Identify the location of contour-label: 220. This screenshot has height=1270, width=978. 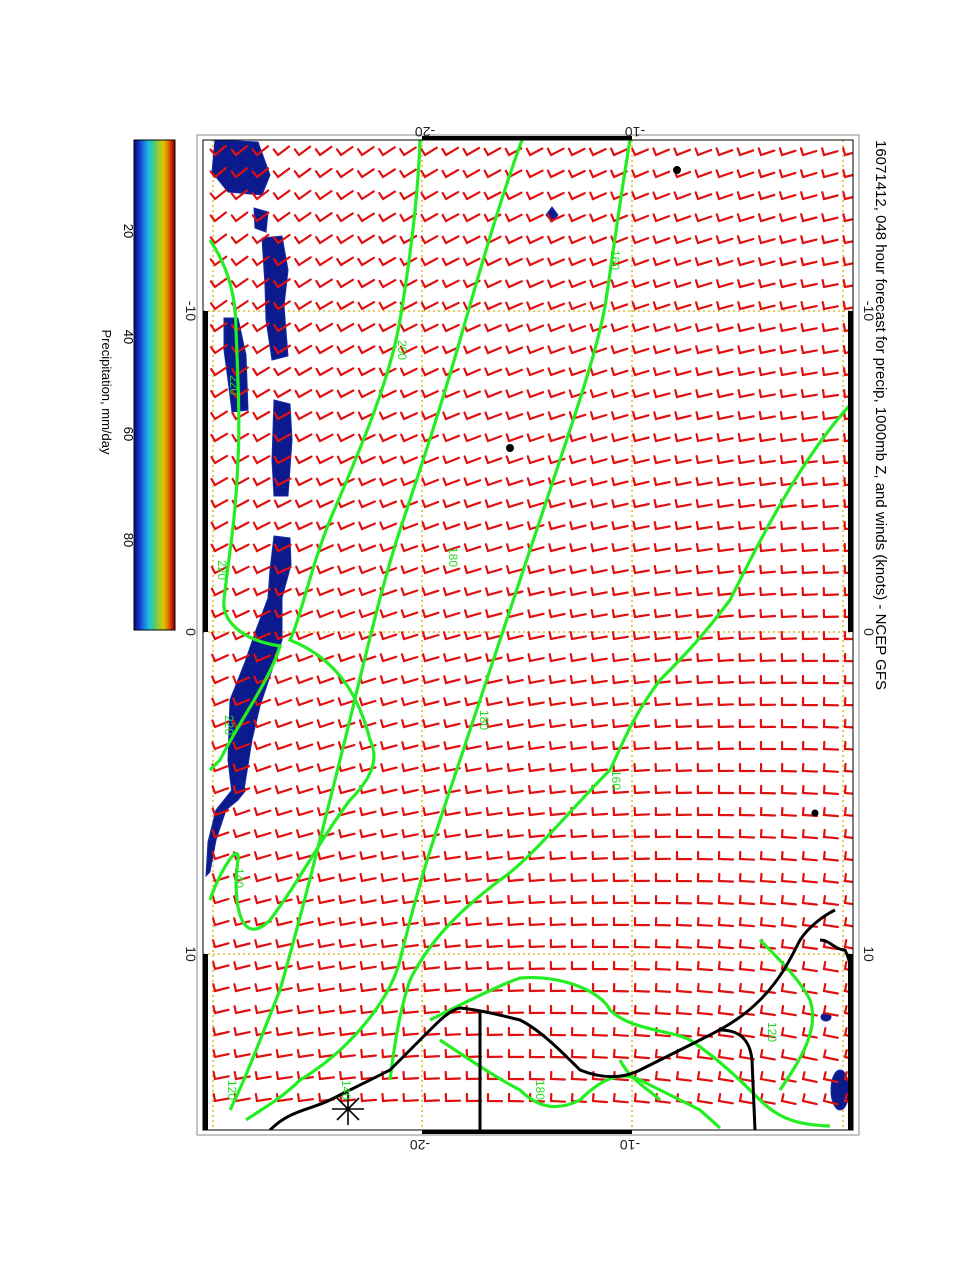
(229, 725).